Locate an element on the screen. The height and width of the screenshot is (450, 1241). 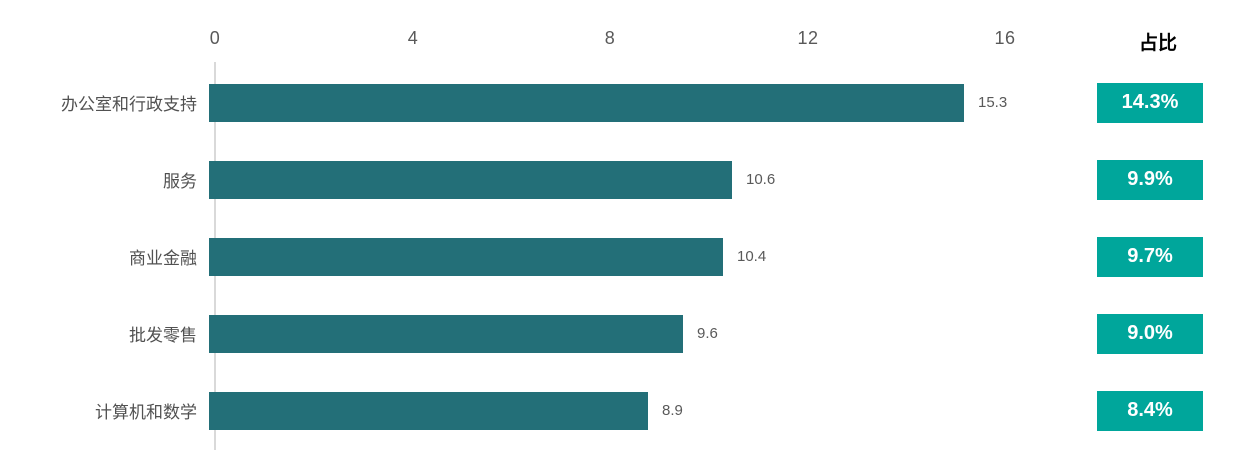
x-axis-tick-label: 12 is located at coordinates (808, 38).